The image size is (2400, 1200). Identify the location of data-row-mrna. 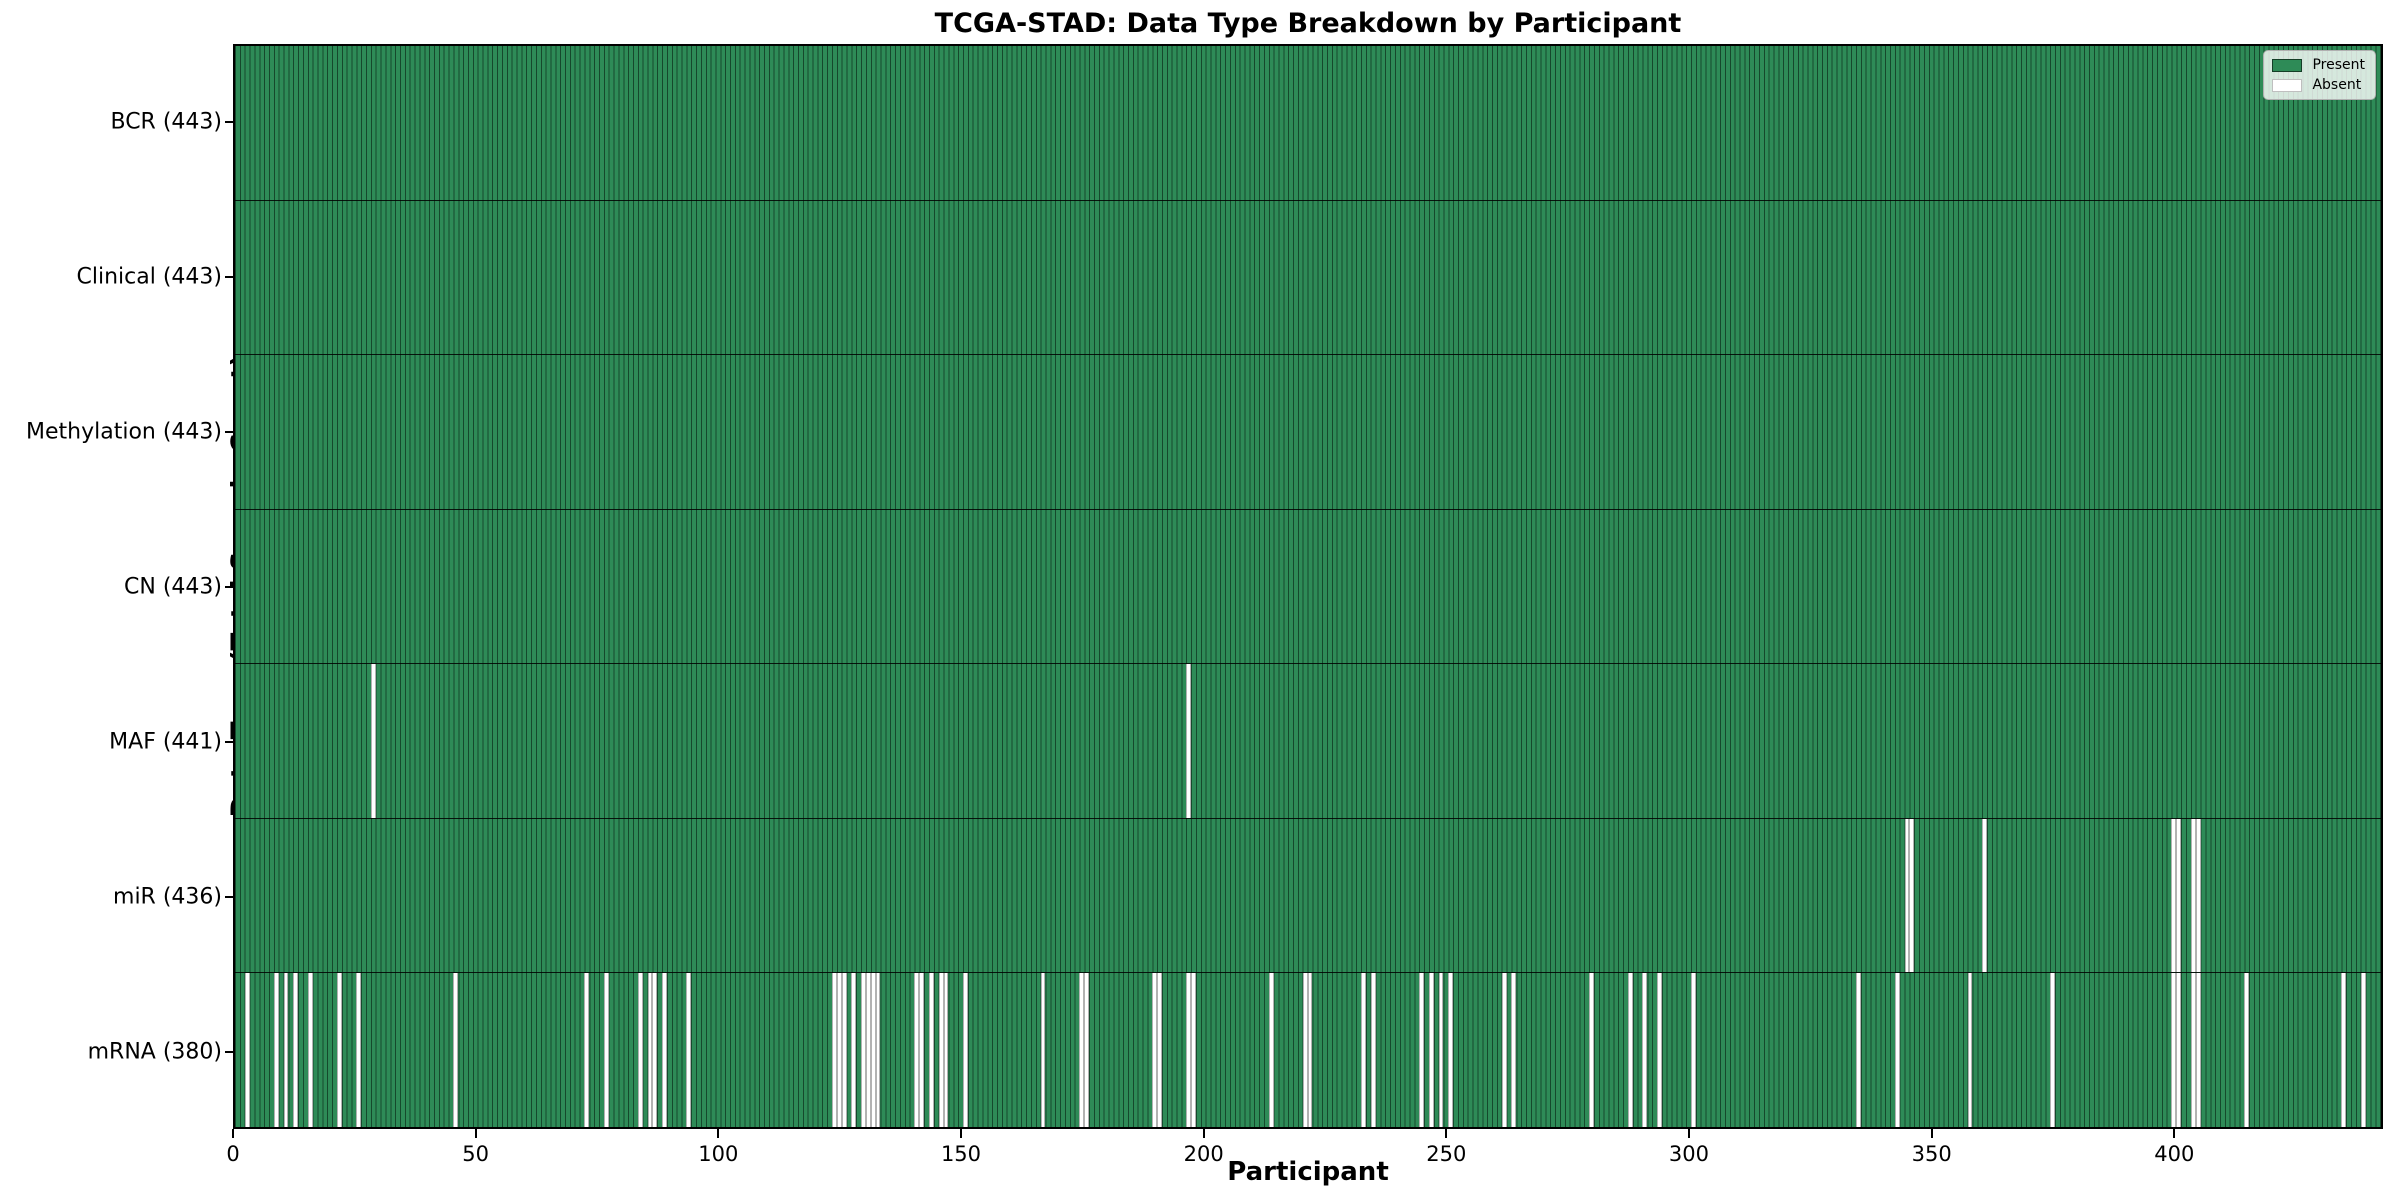
(1308, 1050).